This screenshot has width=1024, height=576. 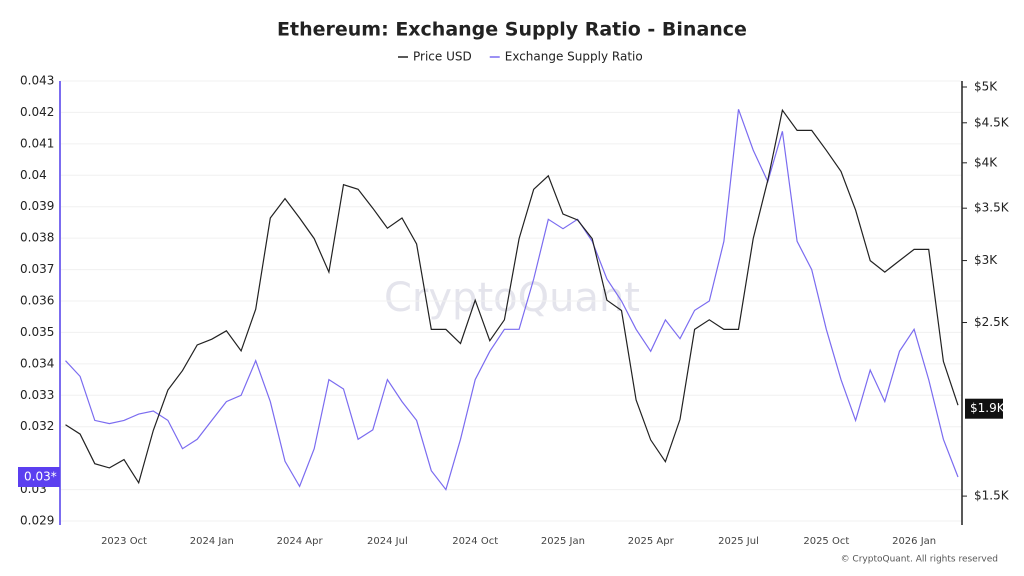 What do you see at coordinates (37, 269) in the screenshot?
I see `y-tick-label: 0.037` at bounding box center [37, 269].